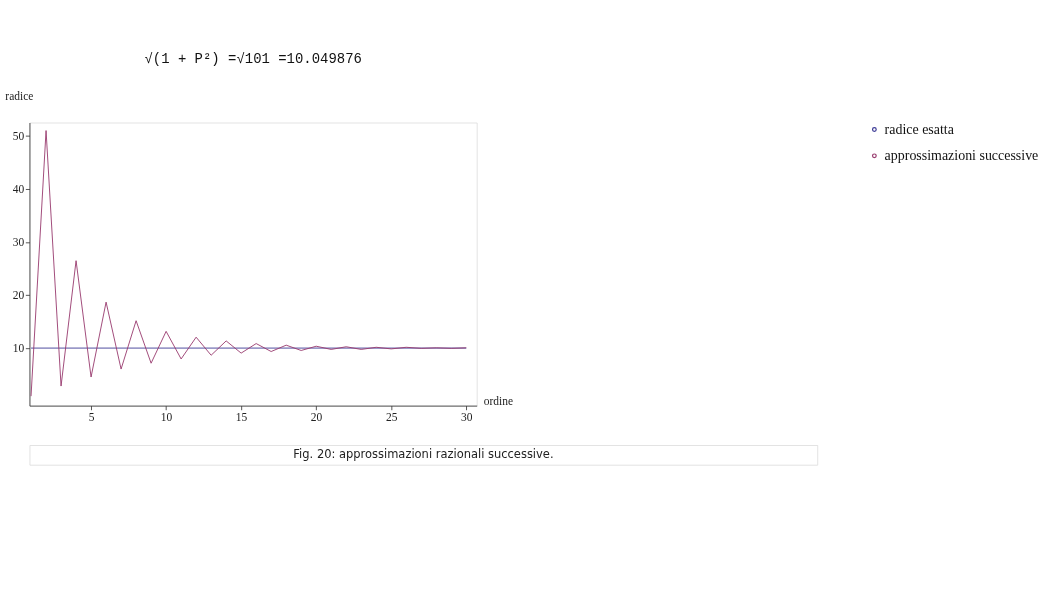  Describe the element at coordinates (18, 348) in the screenshot. I see `y-tick-label: 10` at that location.